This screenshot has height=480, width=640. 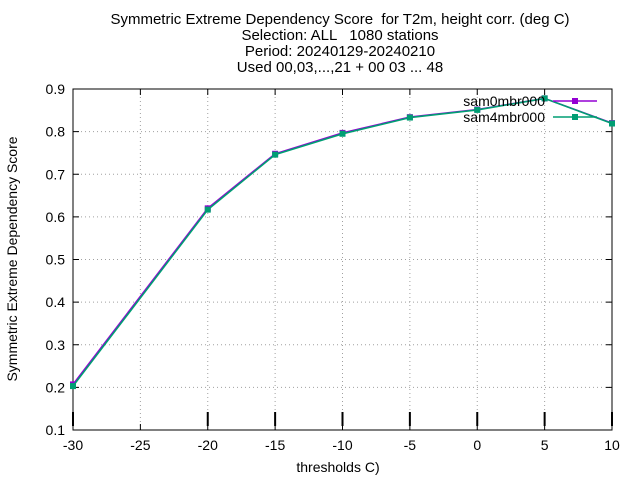 I want to click on x-tick-label: 10, so click(x=612, y=445).